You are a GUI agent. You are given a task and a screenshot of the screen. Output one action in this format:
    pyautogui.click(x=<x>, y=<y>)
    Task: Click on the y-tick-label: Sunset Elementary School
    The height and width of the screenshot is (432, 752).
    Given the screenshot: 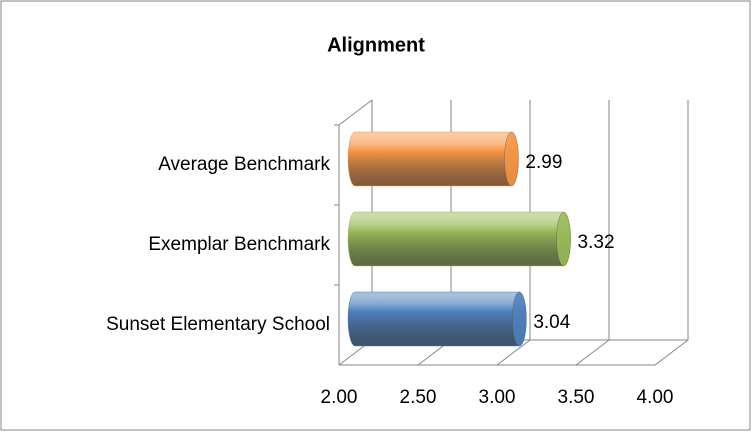 What is the action you would take?
    pyautogui.click(x=218, y=324)
    